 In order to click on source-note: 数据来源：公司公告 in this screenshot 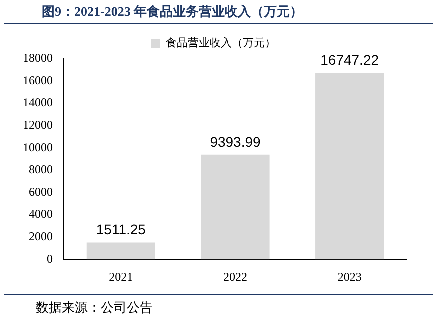, I will do `click(218, 305)`.